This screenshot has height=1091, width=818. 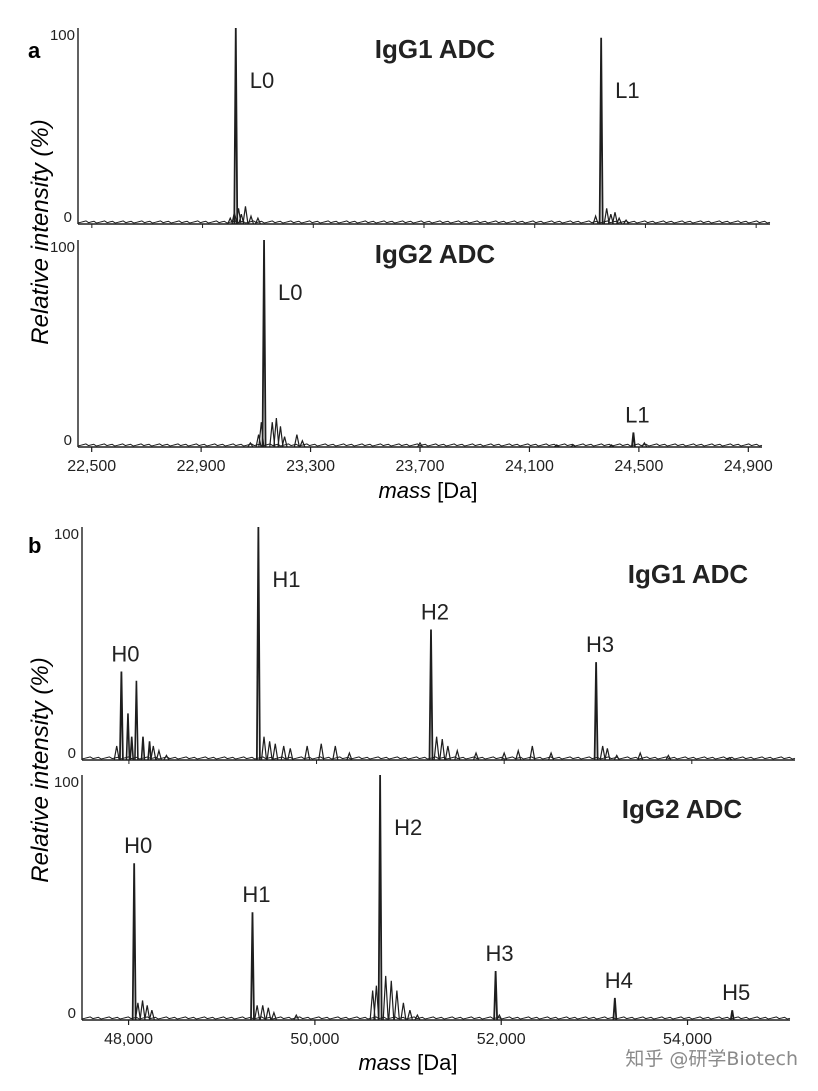 I want to click on spectrum-1-ytick-100: 100, so click(x=62, y=247).